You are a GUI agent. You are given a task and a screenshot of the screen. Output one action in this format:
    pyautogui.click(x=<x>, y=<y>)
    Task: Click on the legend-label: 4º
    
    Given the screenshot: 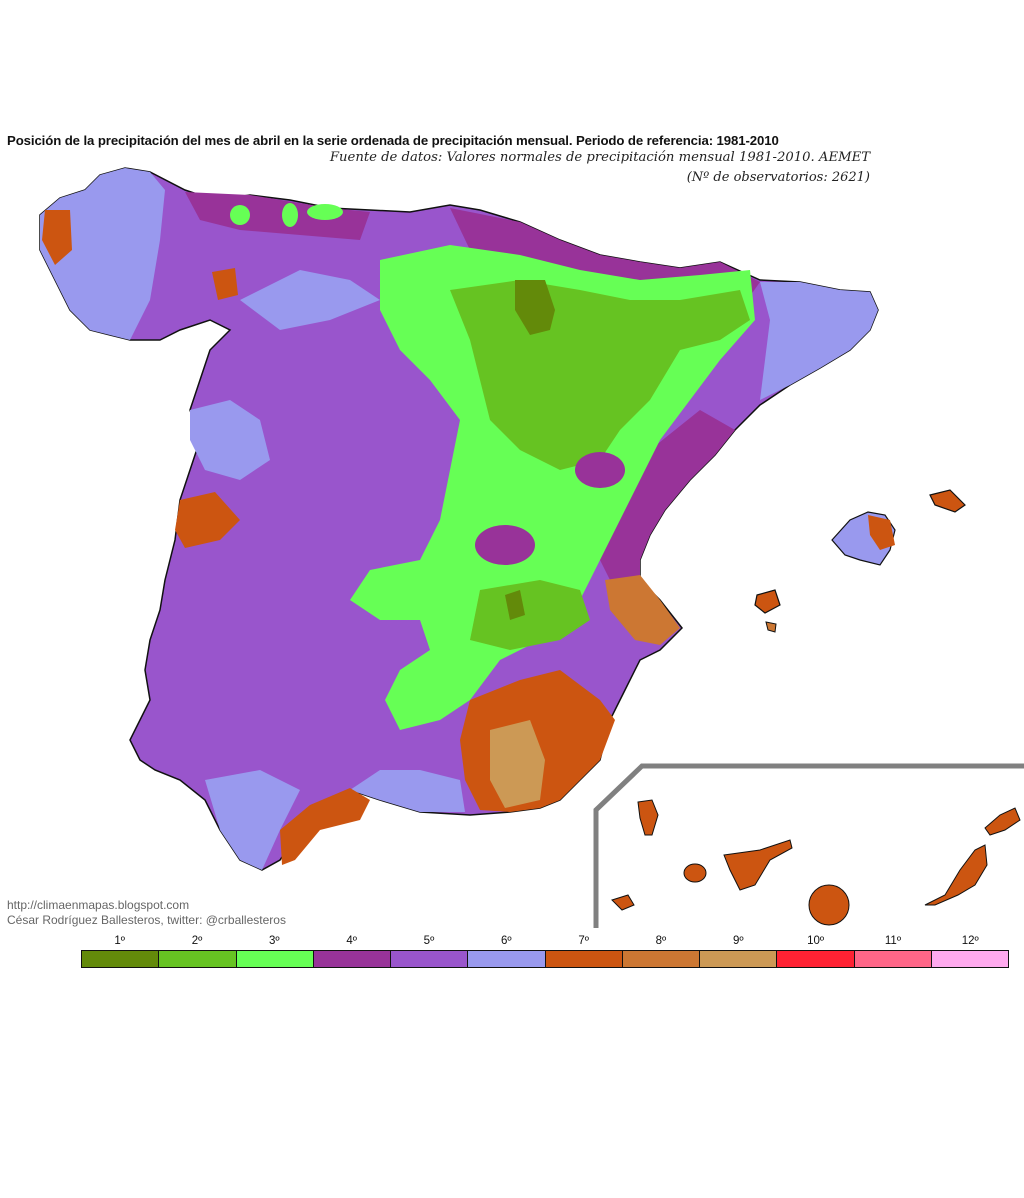 What is the action you would take?
    pyautogui.click(x=351, y=941)
    